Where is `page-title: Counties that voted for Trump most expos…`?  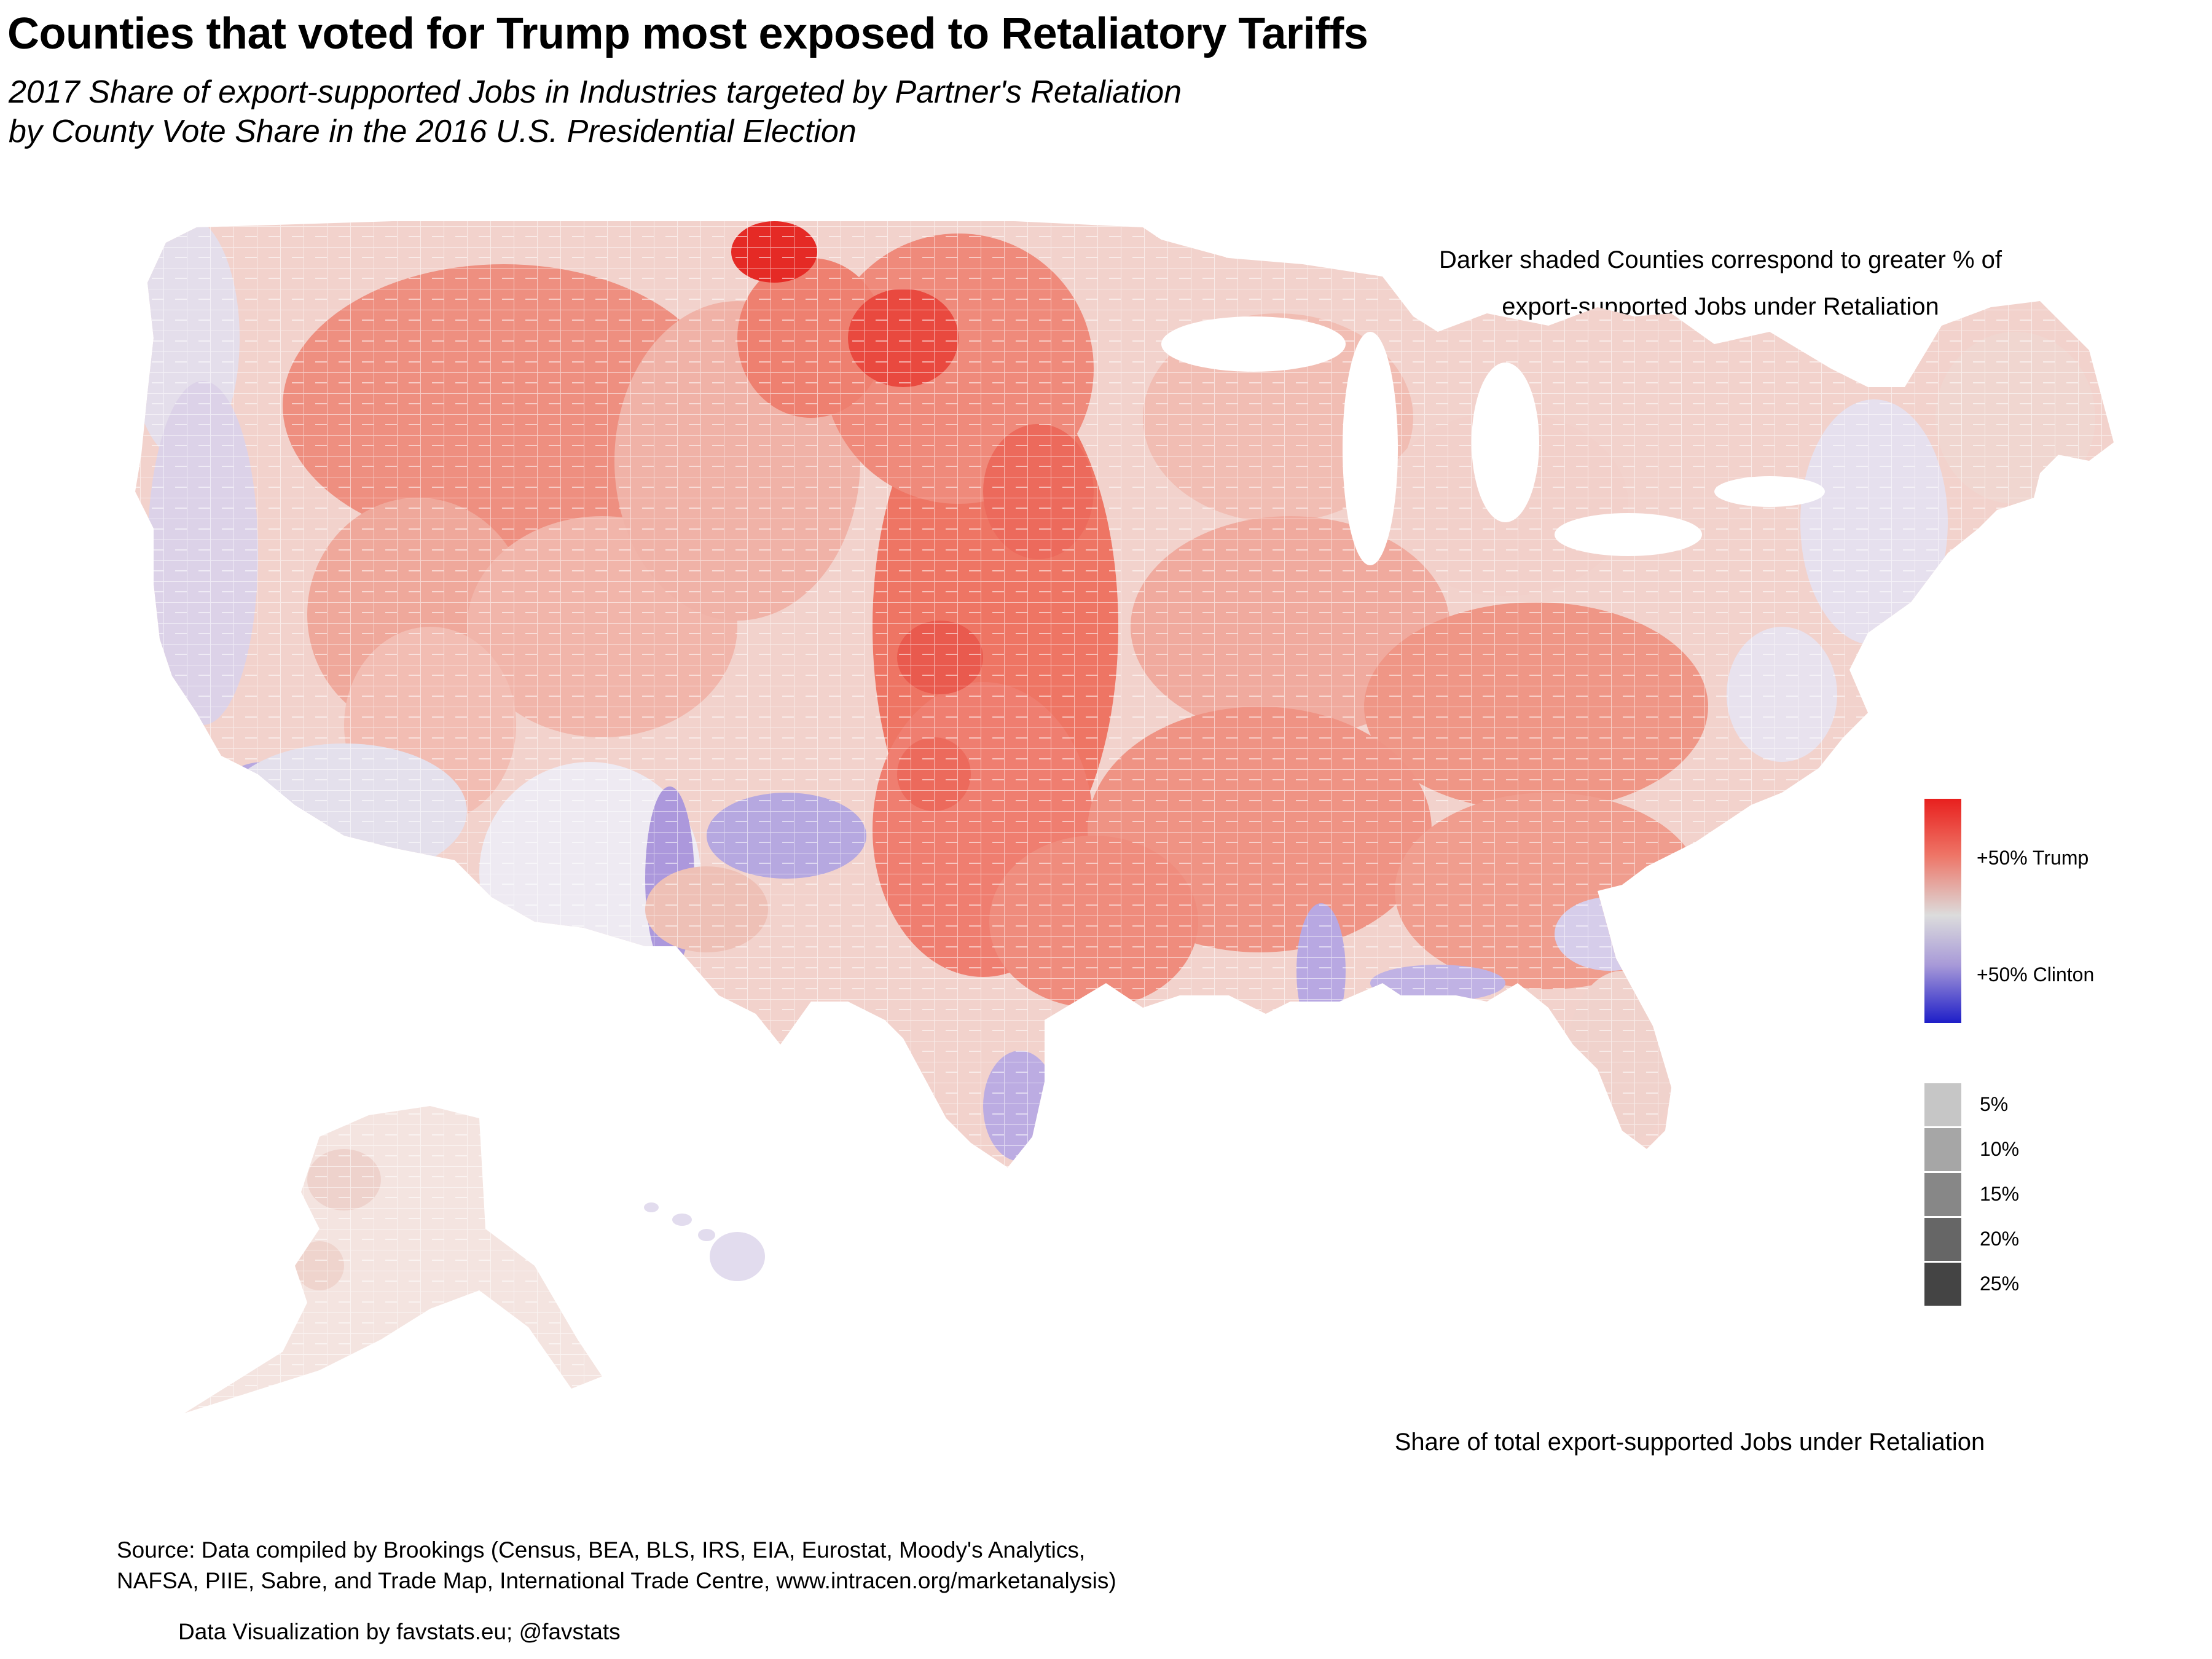
page-title: Counties that voted for Trump most expos… is located at coordinates (687, 33).